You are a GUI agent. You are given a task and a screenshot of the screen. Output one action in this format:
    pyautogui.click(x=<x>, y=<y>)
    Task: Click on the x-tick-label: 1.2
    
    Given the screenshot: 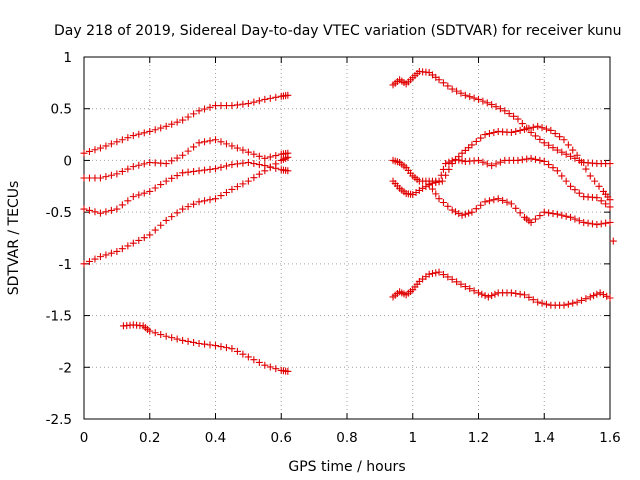 What is the action you would take?
    pyautogui.click(x=478, y=438)
    